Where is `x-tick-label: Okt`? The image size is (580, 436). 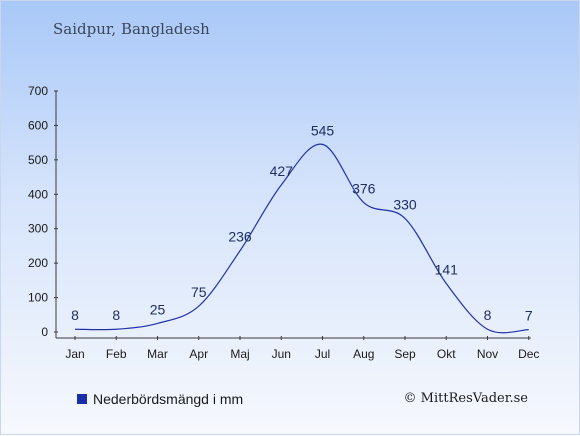
x-tick-label: Okt is located at coordinates (446, 354).